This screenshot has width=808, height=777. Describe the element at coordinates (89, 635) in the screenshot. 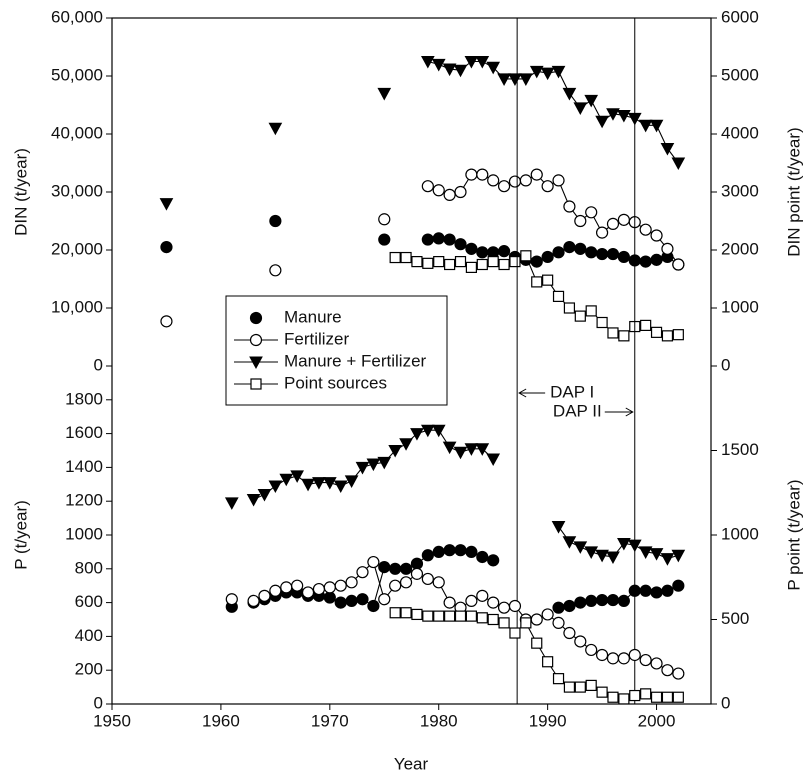

I see `y-tick-label: 400` at that location.